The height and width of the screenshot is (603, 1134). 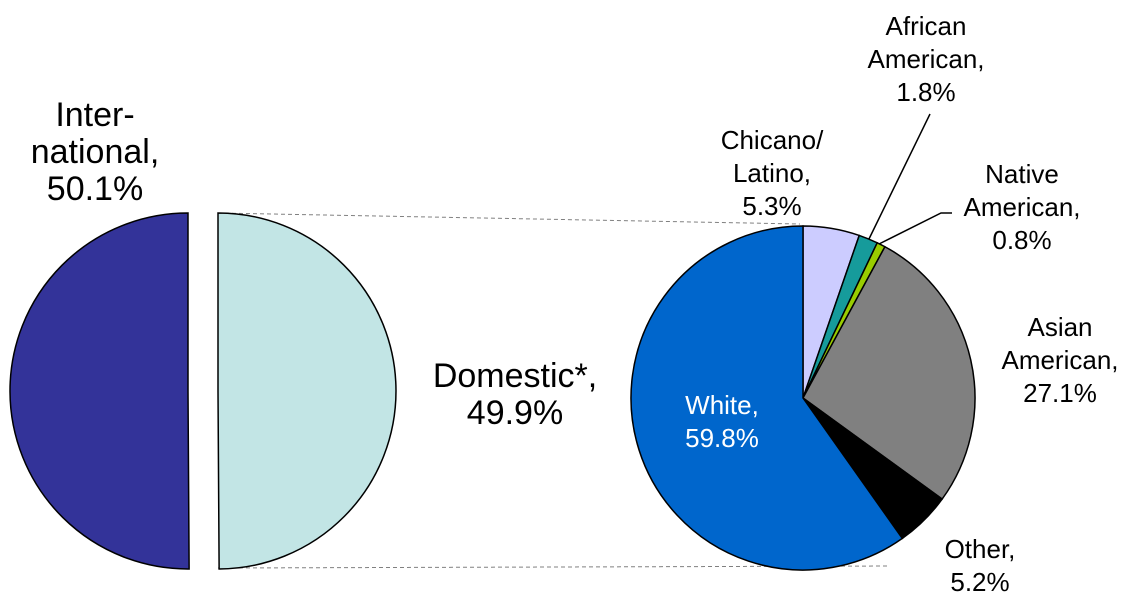 I want to click on data-label: Native American, 0.8%, so click(x=1021, y=207).